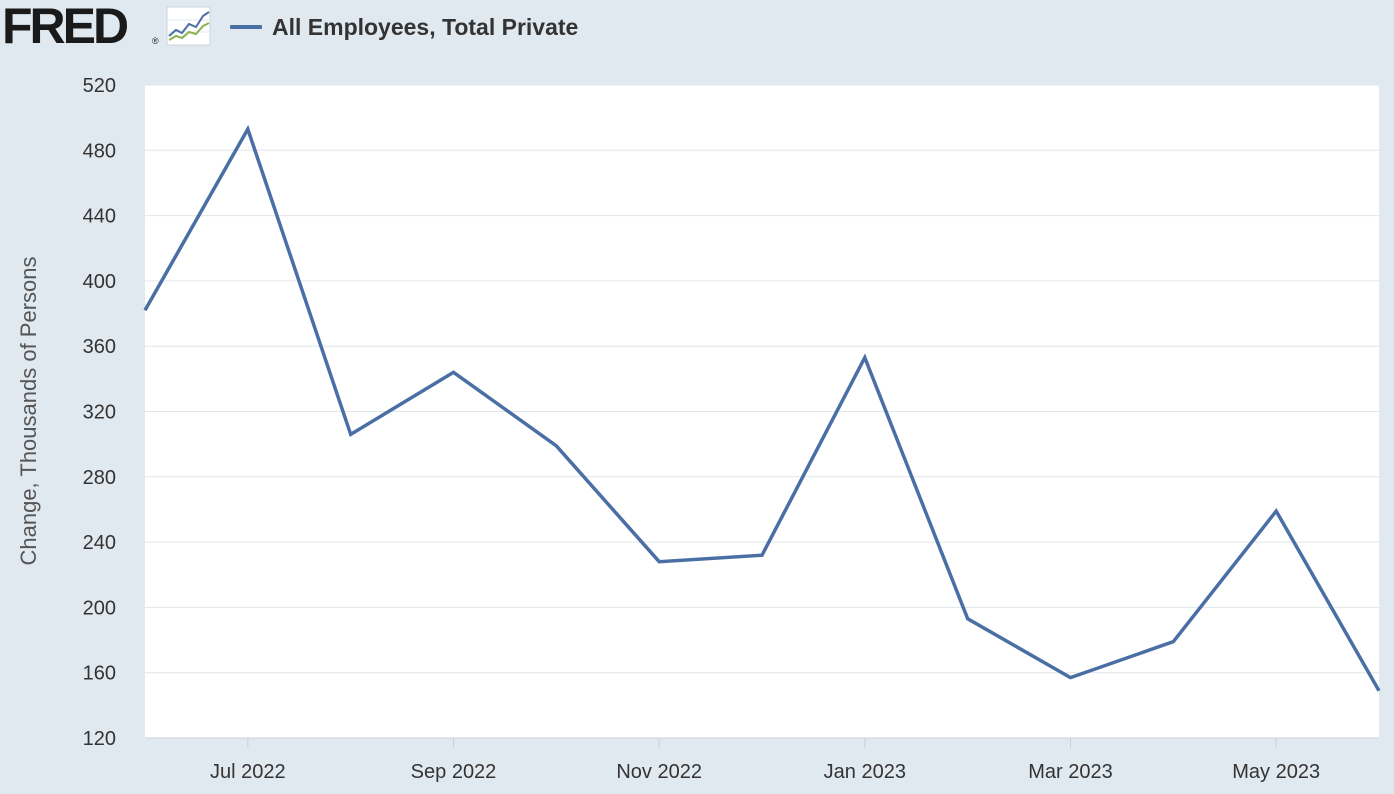  I want to click on y-tick-label: 320, so click(99, 413).